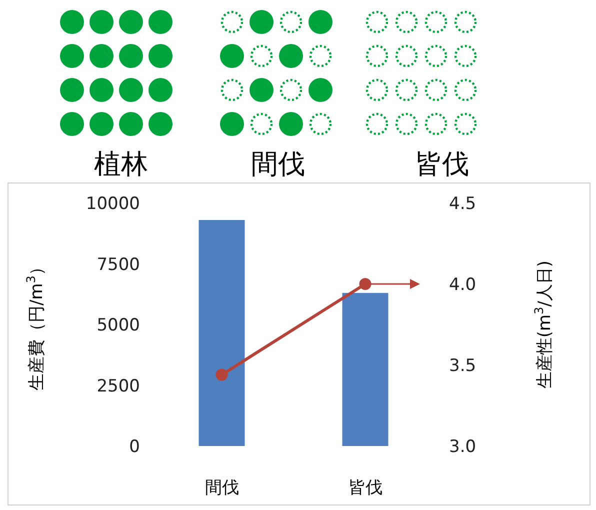 This screenshot has width=596, height=510. What do you see at coordinates (134, 447) in the screenshot?
I see `y-tick-label: 0` at bounding box center [134, 447].